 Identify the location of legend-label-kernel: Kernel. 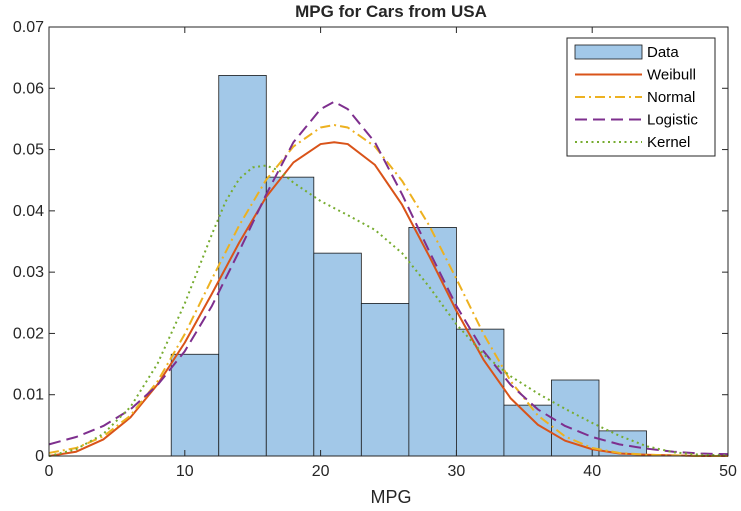
(668, 142).